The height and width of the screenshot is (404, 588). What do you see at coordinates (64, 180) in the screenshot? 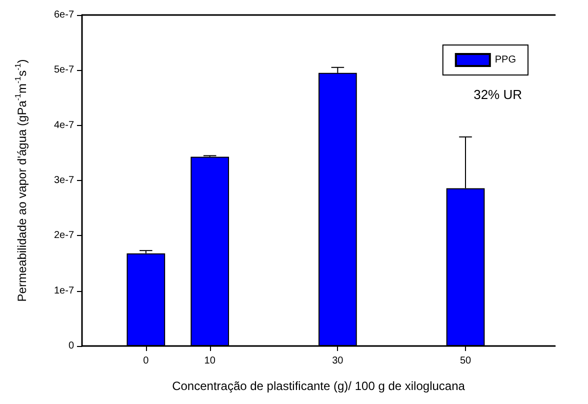
I see `y-tick-label: 3e-7` at bounding box center [64, 180].